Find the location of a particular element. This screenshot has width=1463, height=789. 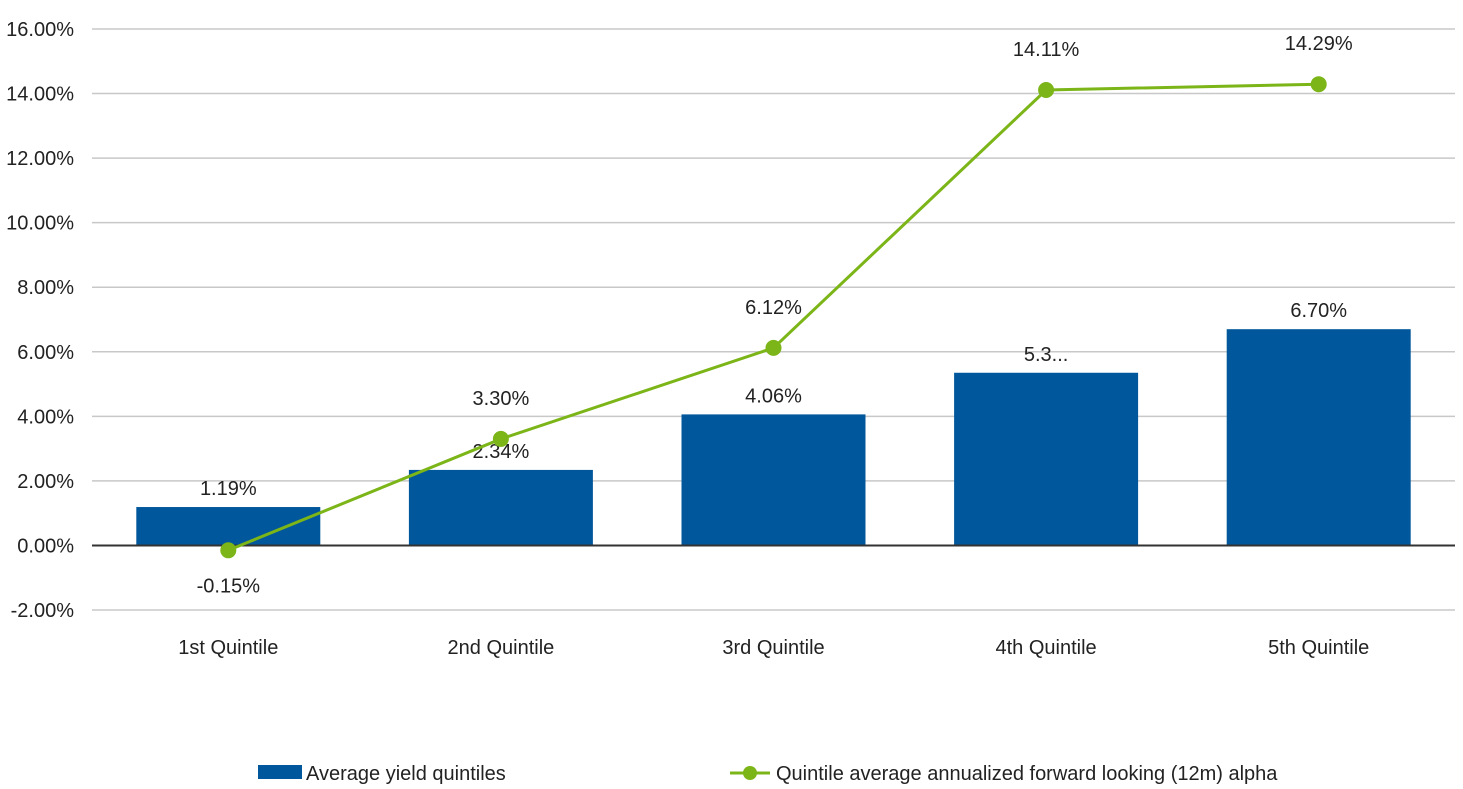

x-tick-label: 4th Quintile is located at coordinates (1046, 648).